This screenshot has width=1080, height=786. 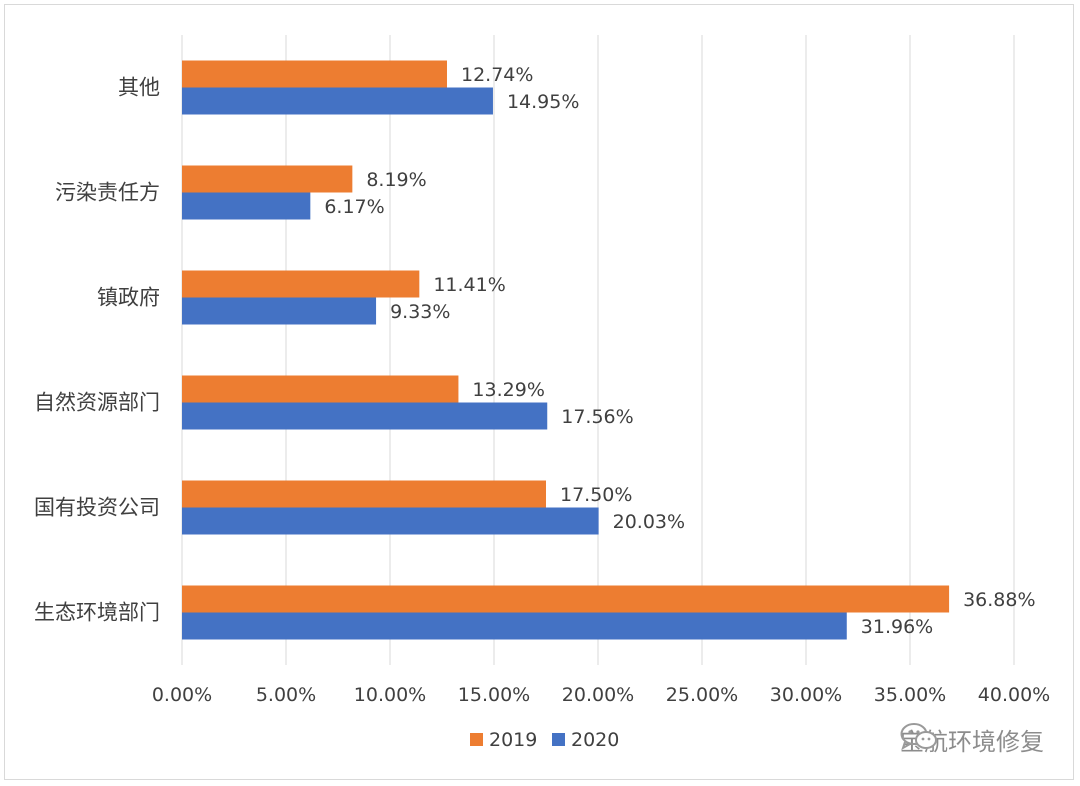 I want to click on data-label: 11.41%, so click(x=469, y=285).